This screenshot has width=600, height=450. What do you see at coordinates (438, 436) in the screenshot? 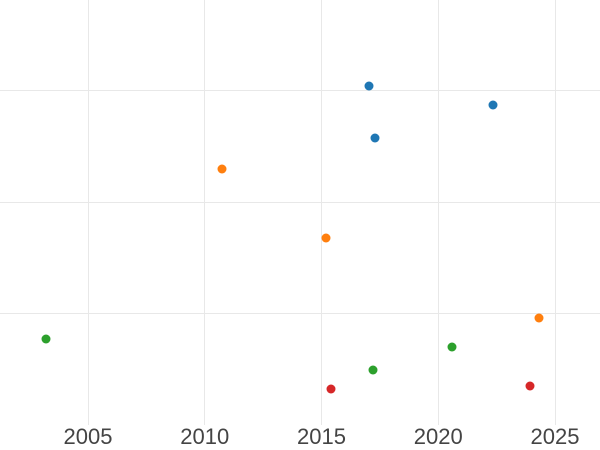
I see `x-axis-tick-label: 2020` at bounding box center [438, 436].